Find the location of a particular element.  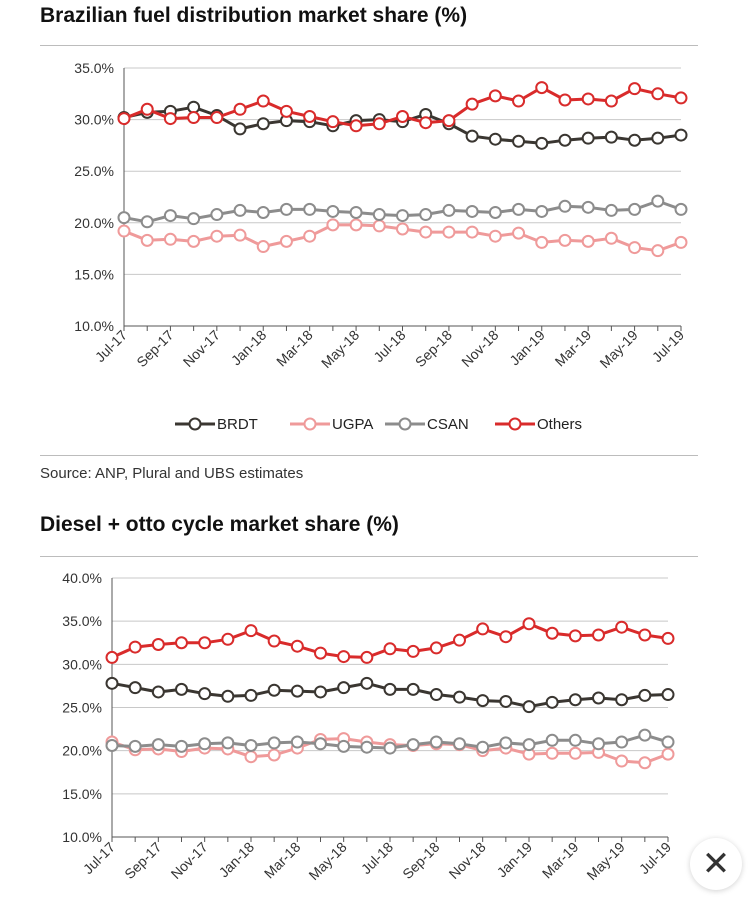

source-note: Source: ANP, Plural and UBS estimates is located at coordinates (172, 473).